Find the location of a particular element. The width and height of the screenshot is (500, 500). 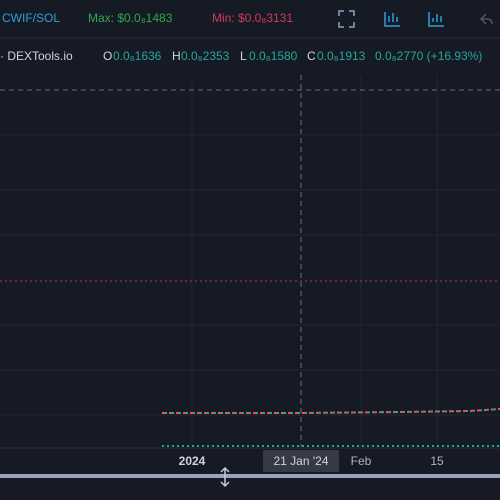

crosshair-label-box is located at coordinates (301, 461).